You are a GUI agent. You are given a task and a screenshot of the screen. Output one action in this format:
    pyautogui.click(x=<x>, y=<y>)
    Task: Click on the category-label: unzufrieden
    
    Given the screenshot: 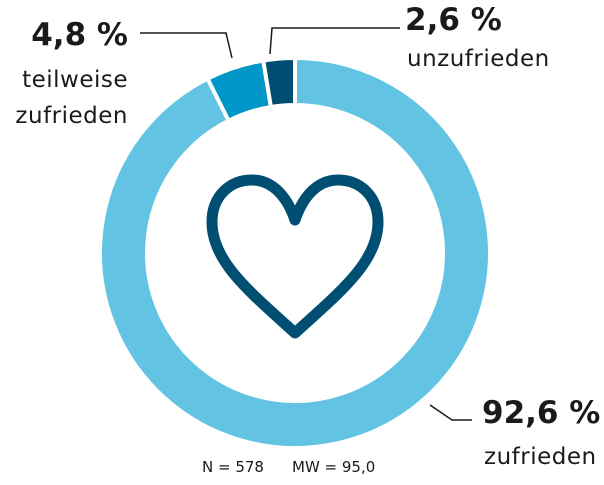 What is the action you would take?
    pyautogui.click(x=478, y=59)
    